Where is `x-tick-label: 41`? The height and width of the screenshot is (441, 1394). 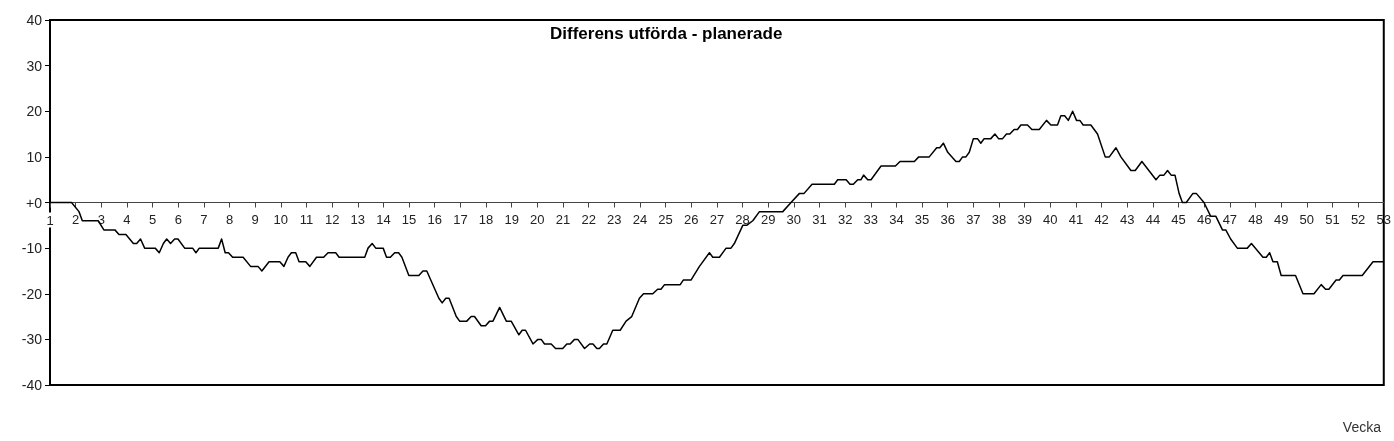 x-tick-label: 41 is located at coordinates (1076, 219).